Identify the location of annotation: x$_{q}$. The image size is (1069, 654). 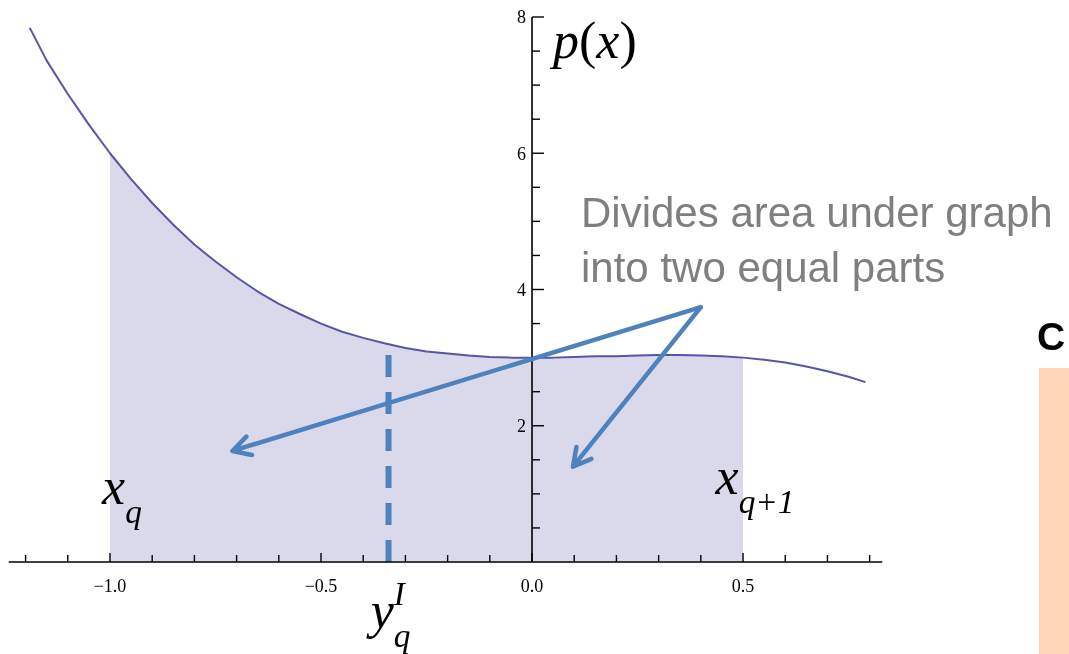
(121, 494).